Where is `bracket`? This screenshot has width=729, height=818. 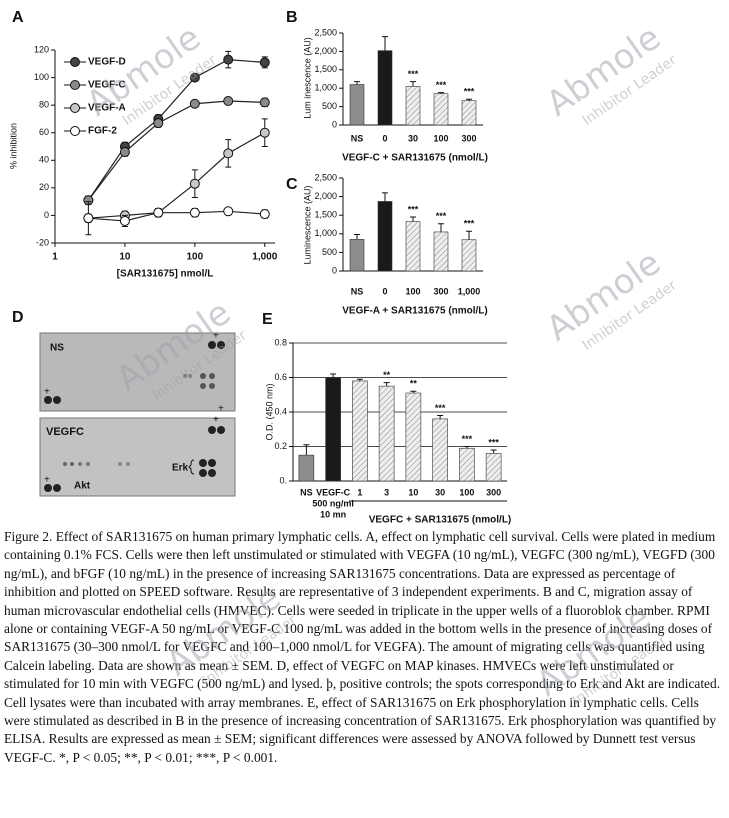
bracket is located at coordinates (191, 467).